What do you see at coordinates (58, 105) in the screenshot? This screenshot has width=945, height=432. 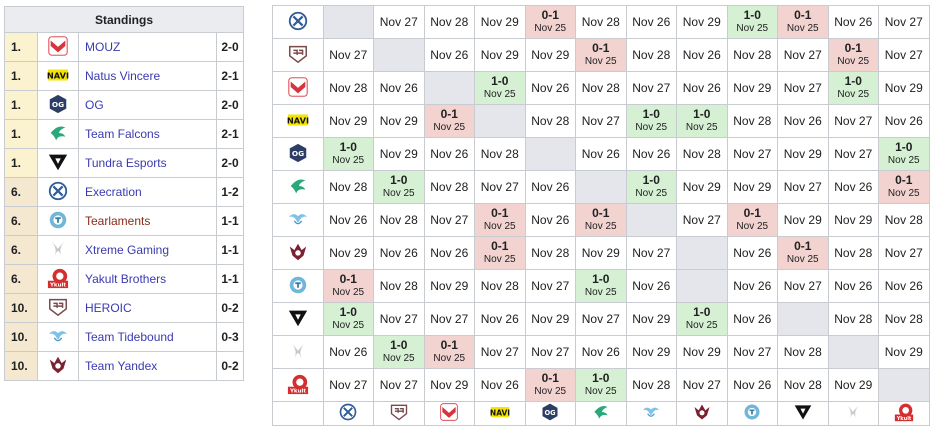 I see `team-logo: OG` at bounding box center [58, 105].